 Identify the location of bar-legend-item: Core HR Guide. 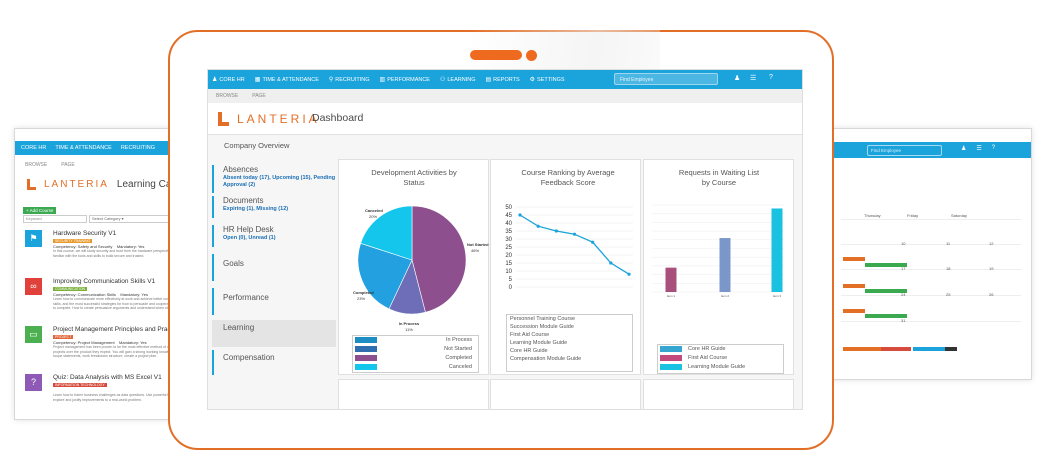
(720, 349).